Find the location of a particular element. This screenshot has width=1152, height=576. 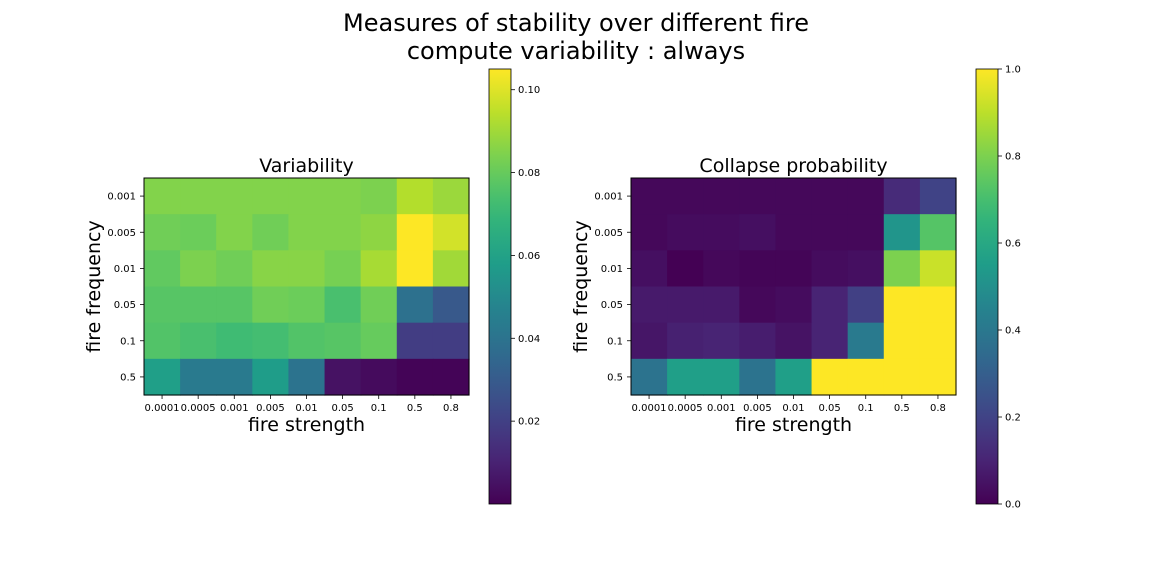

colorbar is located at coordinates (987, 286).